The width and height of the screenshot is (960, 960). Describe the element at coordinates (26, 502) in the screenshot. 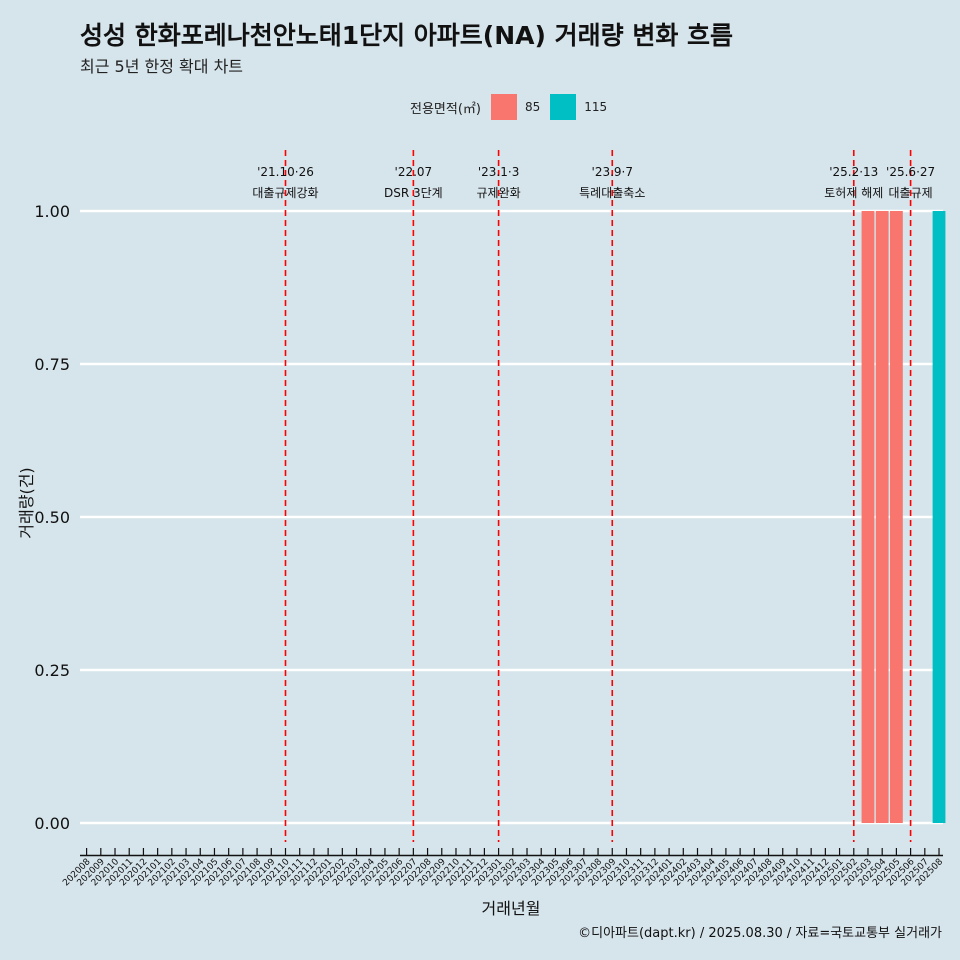

I see `y-axis-title: 거래량(건)` at that location.